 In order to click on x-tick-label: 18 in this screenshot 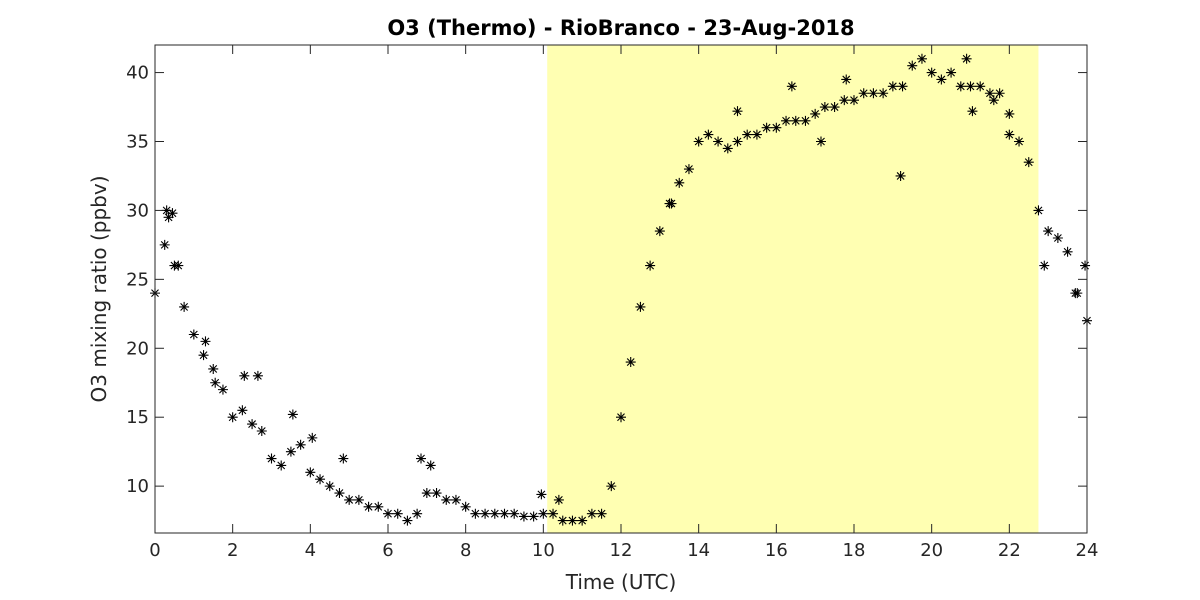, I will do `click(854, 550)`.